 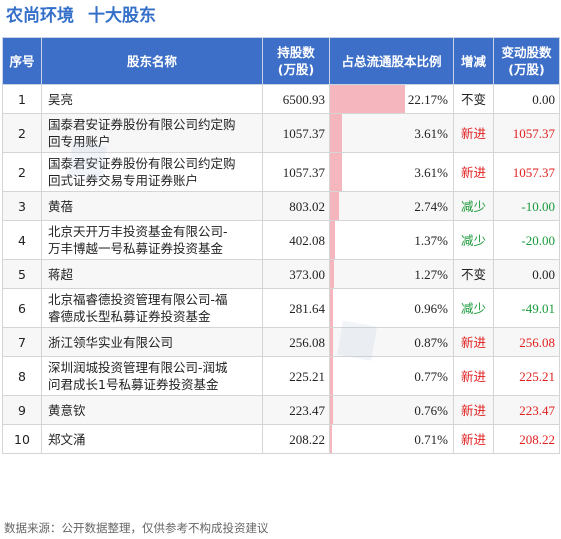 I want to click on ratio-text: 3.61%, so click(x=431, y=133).